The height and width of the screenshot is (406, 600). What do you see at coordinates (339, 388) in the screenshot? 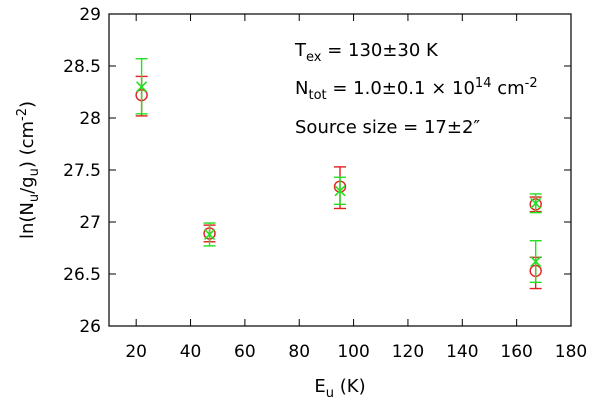
I see `x-axis-label: Eu (K)` at bounding box center [339, 388].